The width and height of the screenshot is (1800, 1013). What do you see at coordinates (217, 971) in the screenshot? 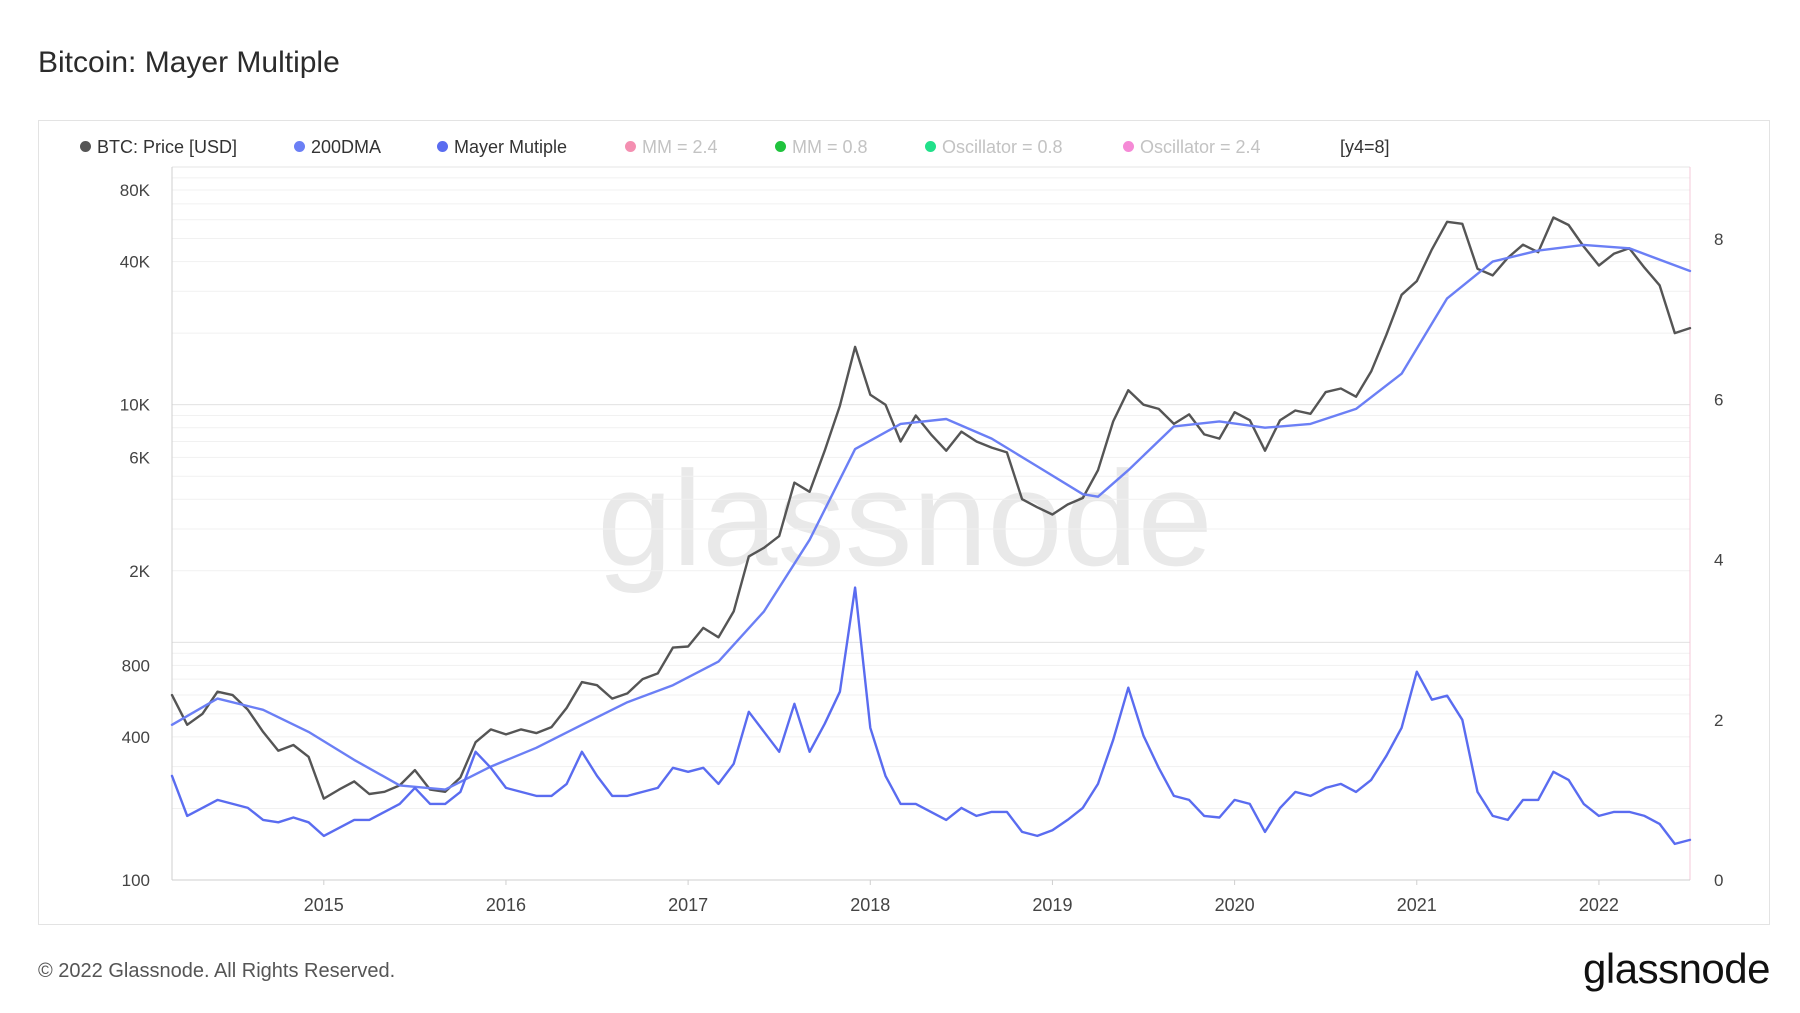
I see `copyright-footer: © 2022 Glassnode. All Rights Reserved.` at bounding box center [217, 971].